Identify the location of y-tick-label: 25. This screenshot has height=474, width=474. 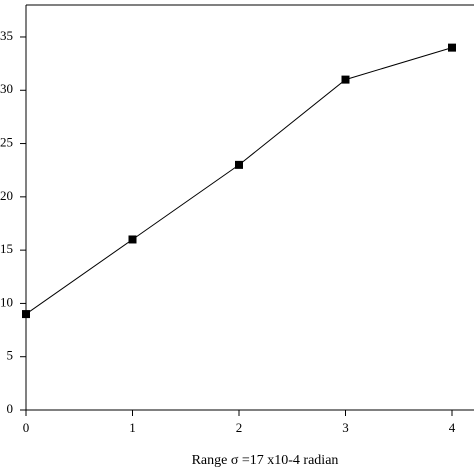
(6, 142).